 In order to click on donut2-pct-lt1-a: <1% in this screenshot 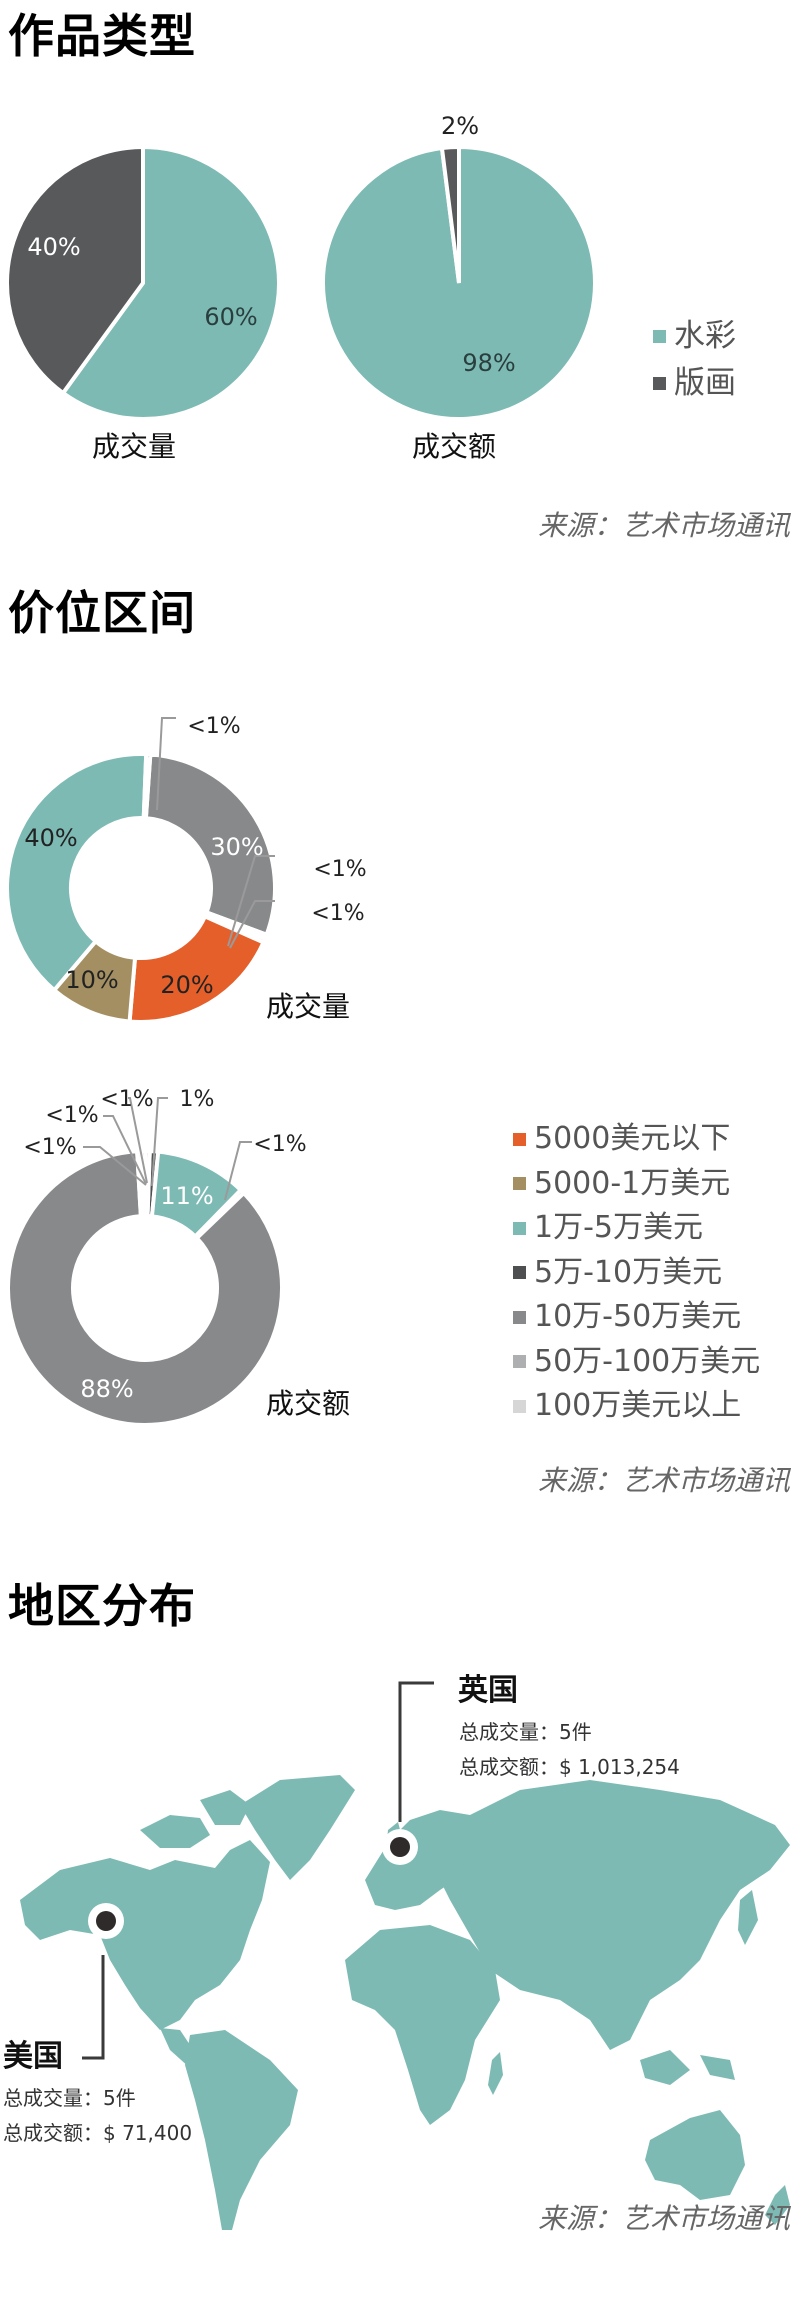, I will do `click(50, 1147)`.